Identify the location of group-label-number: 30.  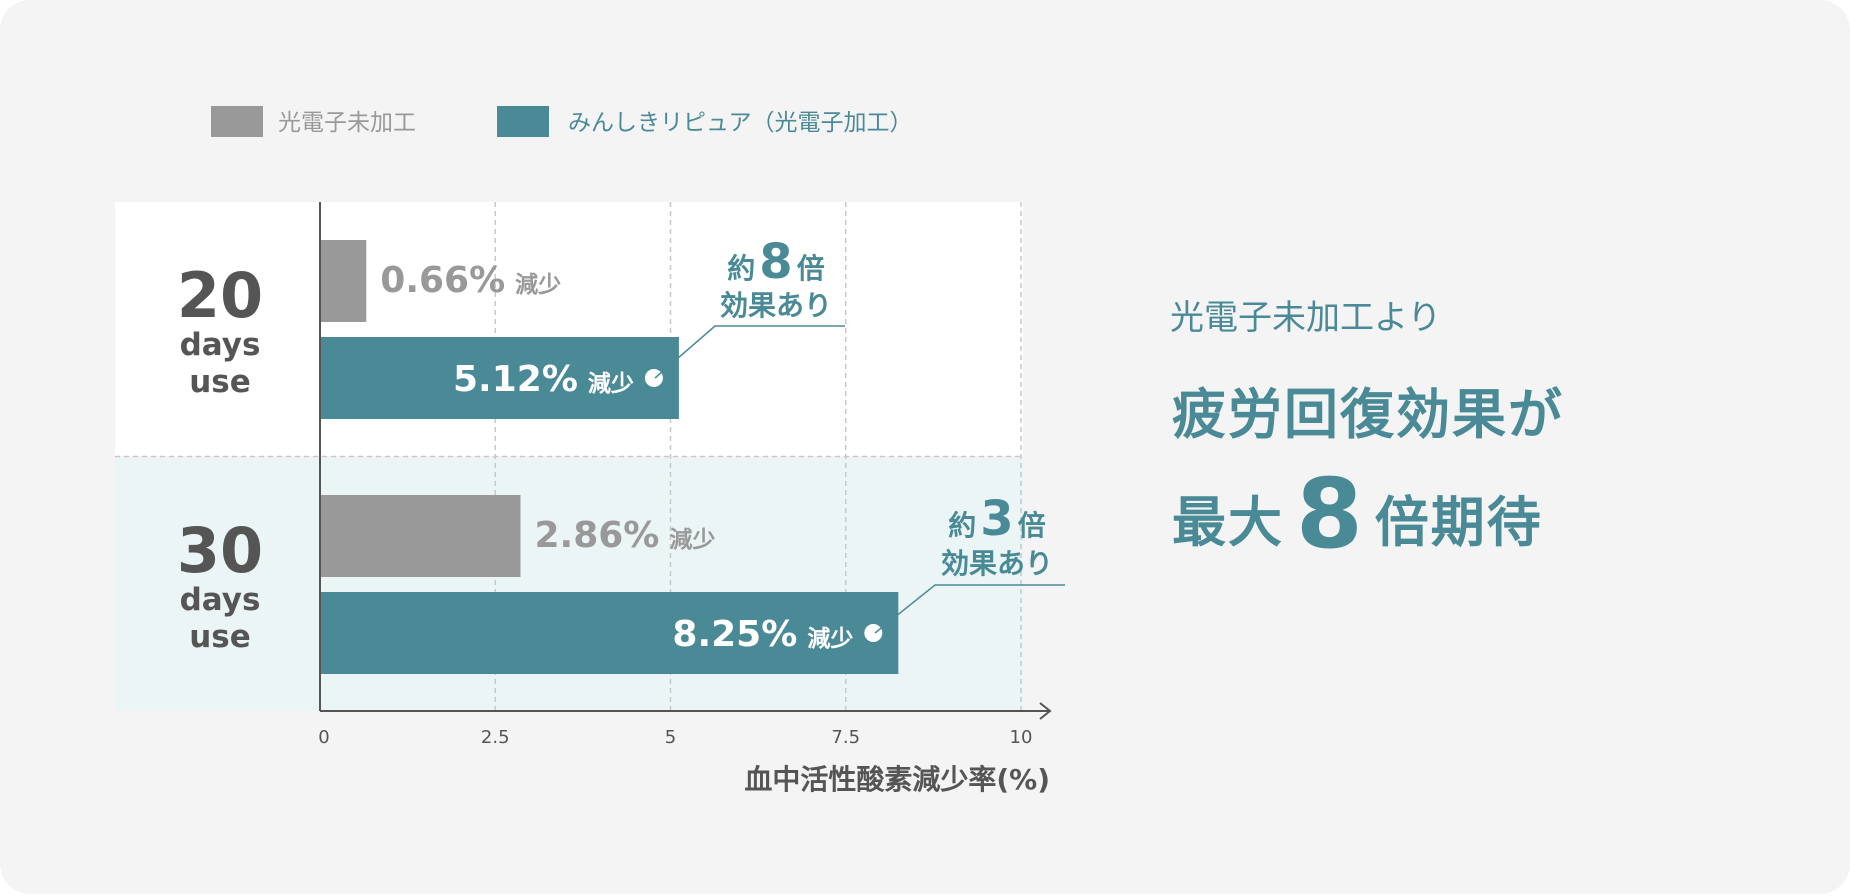
(220, 550).